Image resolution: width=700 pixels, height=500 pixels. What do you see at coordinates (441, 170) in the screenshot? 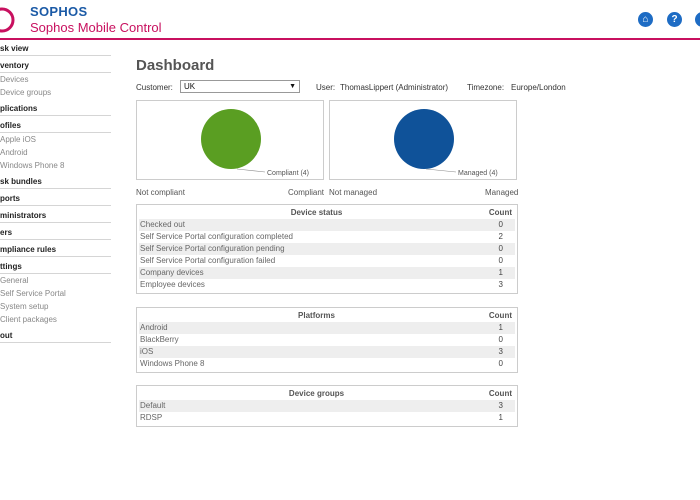
I see `management-leader-line` at bounding box center [441, 170].